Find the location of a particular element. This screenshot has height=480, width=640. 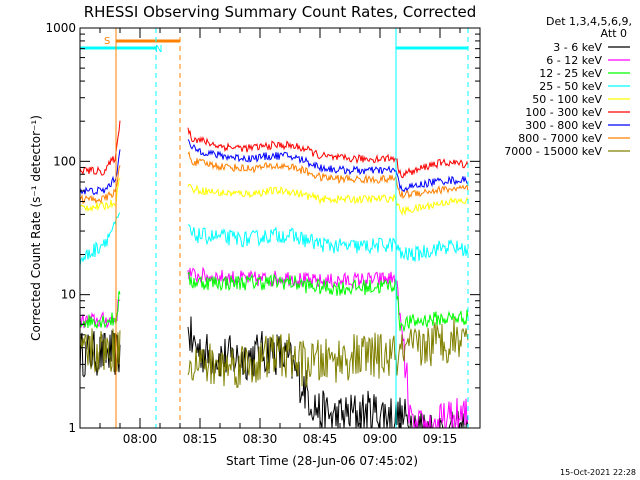

flag-label-2: N is located at coordinates (158, 49).